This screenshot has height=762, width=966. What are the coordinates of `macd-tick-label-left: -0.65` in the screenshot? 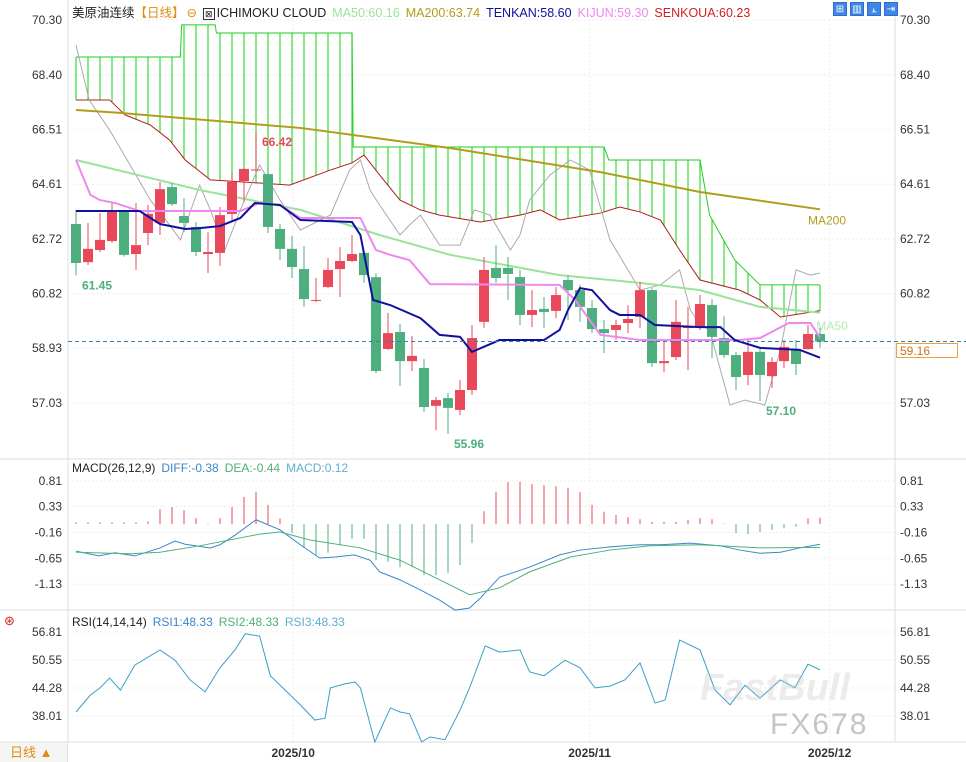 It's located at (49, 559).